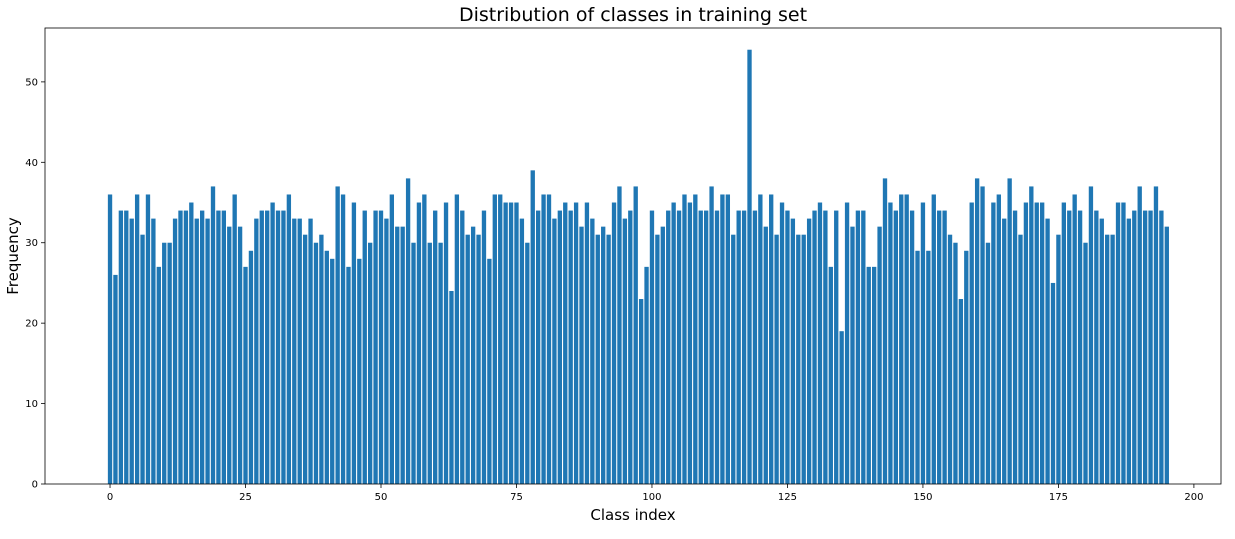 The width and height of the screenshot is (1235, 539). What do you see at coordinates (651, 497) in the screenshot?
I see `x-tick-label: 100` at bounding box center [651, 497].